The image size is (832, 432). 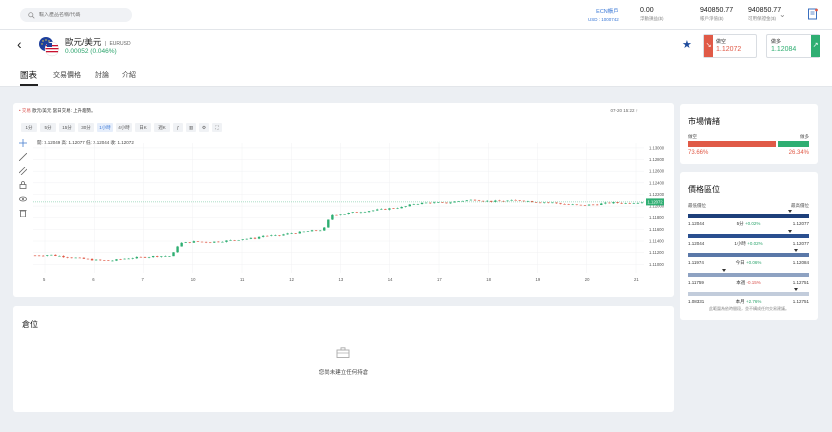 I want to click on chart-headline-text: 歐元/美元 當日交易: 上升趨勢。, so click(x=64, y=110).